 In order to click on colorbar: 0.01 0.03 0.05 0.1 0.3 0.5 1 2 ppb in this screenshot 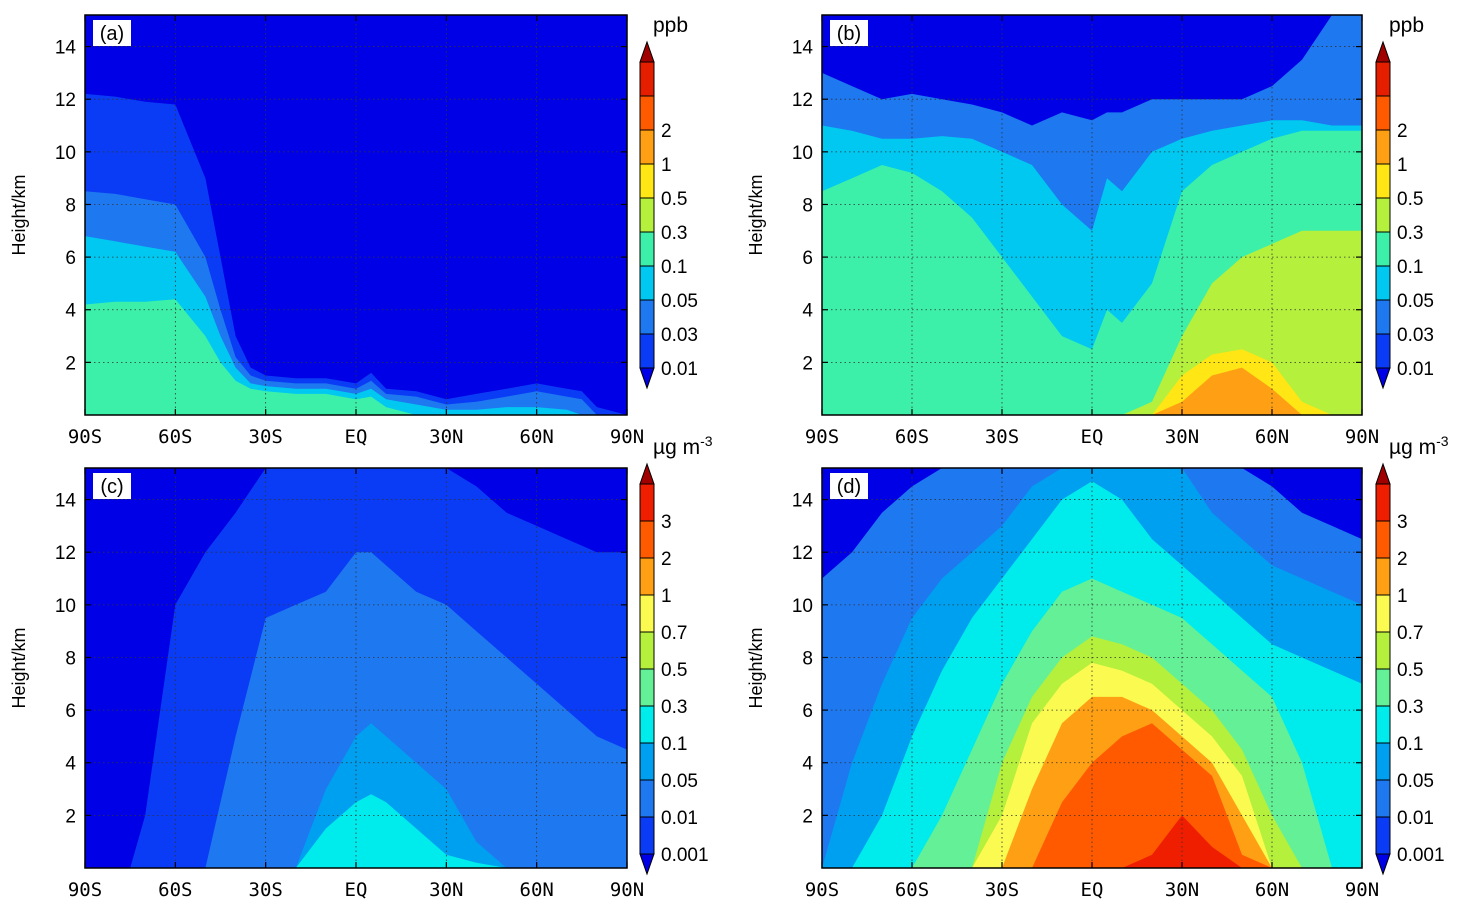, I will do `click(668, 202)`.